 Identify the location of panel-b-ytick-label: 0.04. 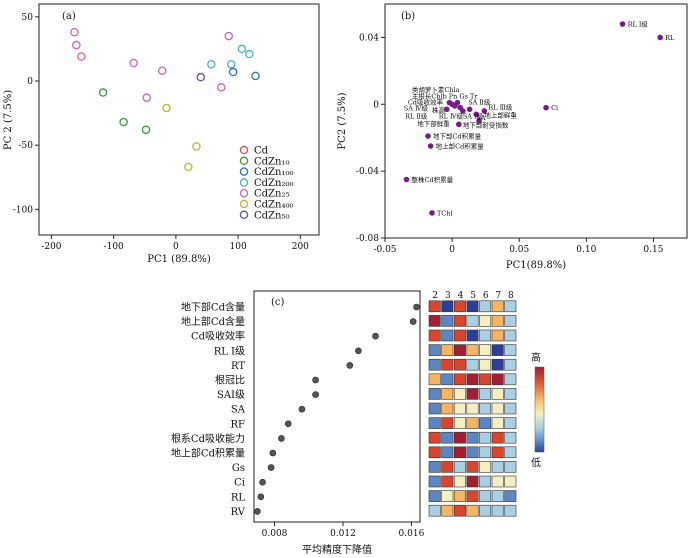
(369, 38).